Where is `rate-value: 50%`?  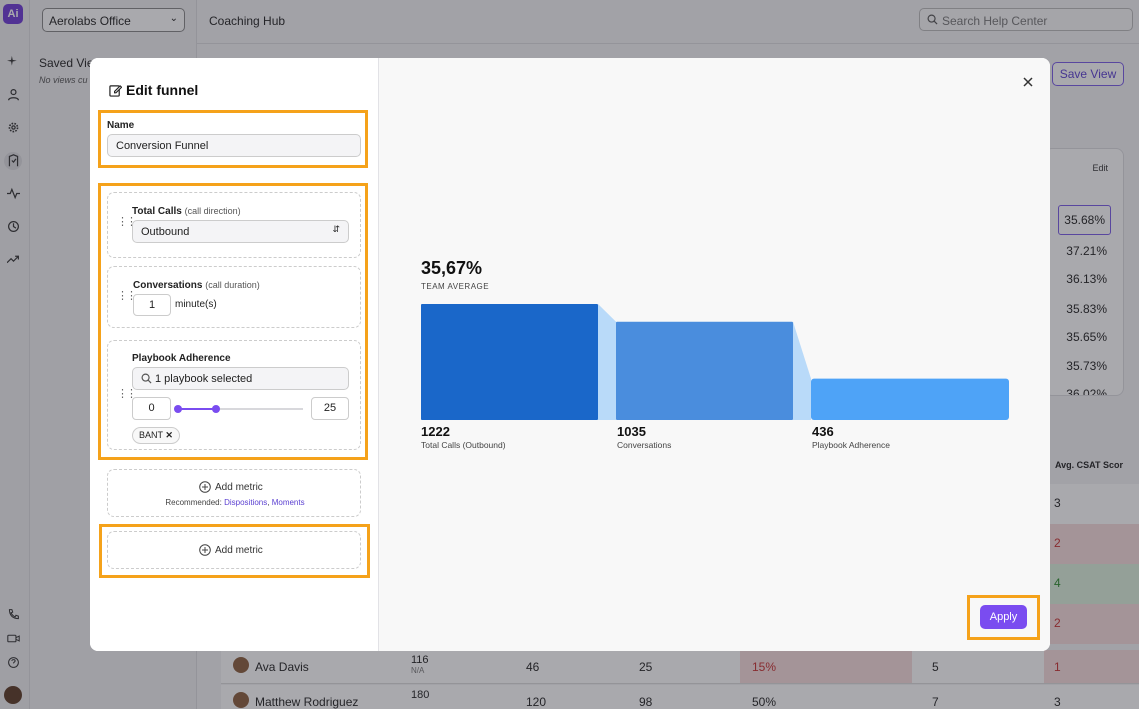 rate-value: 50% is located at coordinates (764, 702).